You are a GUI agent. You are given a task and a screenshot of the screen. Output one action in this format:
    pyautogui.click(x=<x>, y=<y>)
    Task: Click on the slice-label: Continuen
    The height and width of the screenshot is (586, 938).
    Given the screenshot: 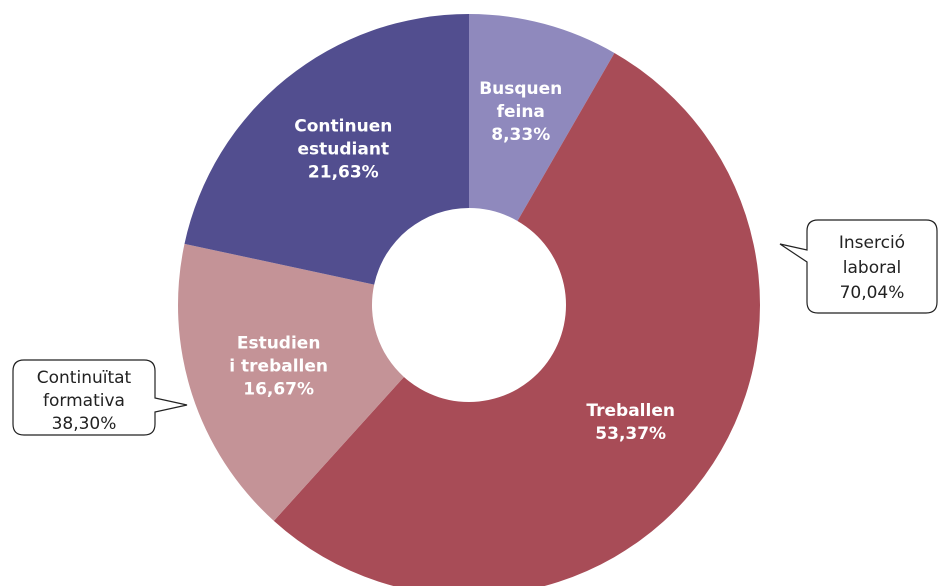 What is the action you would take?
    pyautogui.click(x=343, y=126)
    